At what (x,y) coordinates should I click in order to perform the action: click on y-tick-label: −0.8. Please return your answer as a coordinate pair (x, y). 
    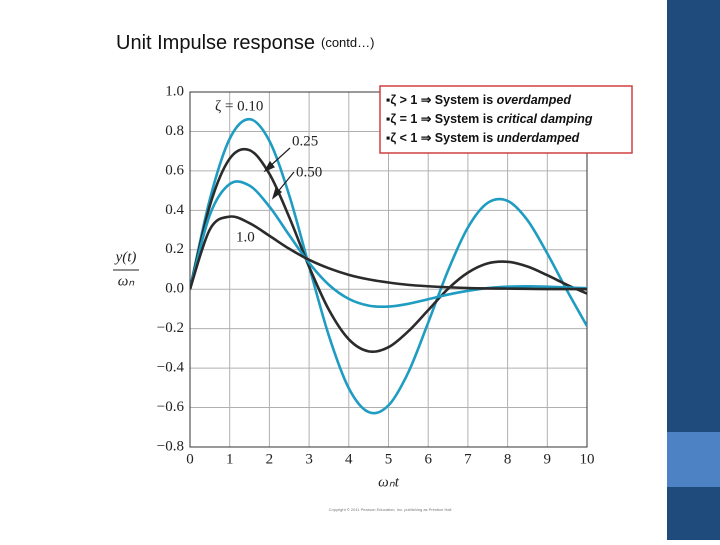
    Looking at the image, I should click on (170, 446).